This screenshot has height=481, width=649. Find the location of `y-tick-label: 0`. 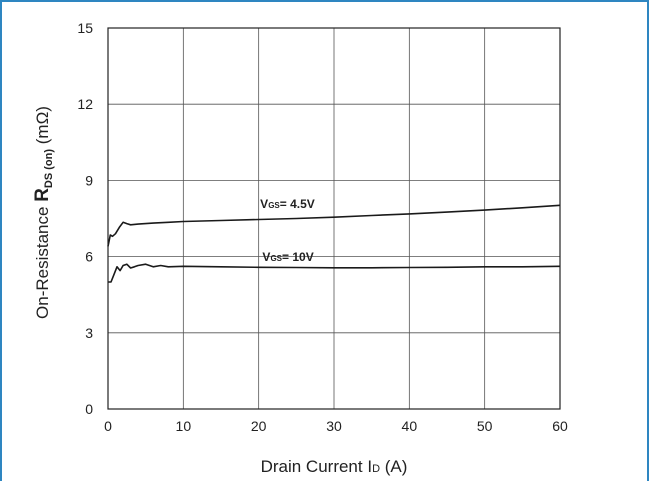

y-tick-label: 0 is located at coordinates (89, 409).